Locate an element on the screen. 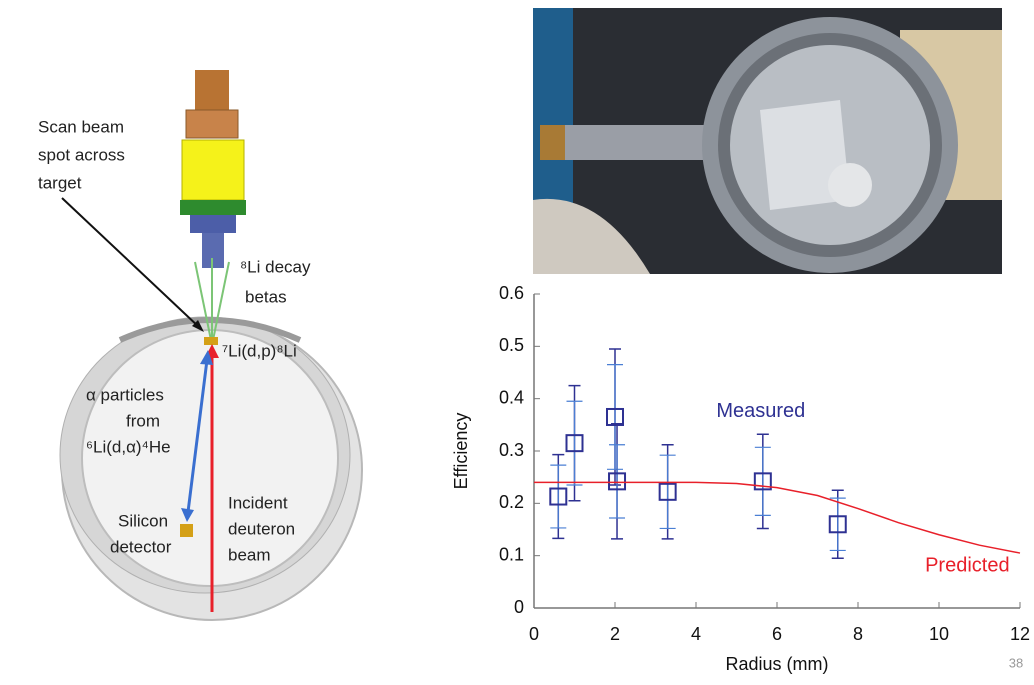 This screenshot has height=685, width=1034. label: ⁷Li(d,p)⁸Li is located at coordinates (259, 350).